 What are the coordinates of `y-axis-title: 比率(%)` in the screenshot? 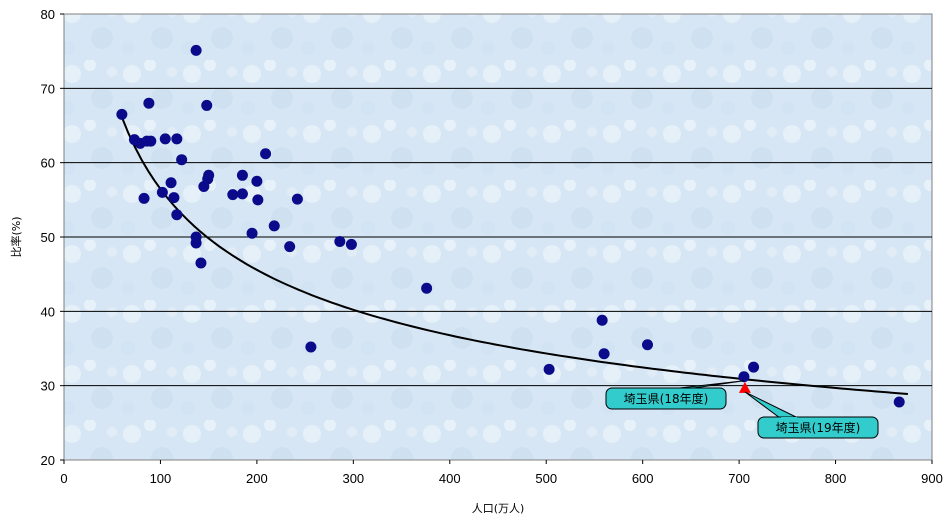 It's located at (16, 236).